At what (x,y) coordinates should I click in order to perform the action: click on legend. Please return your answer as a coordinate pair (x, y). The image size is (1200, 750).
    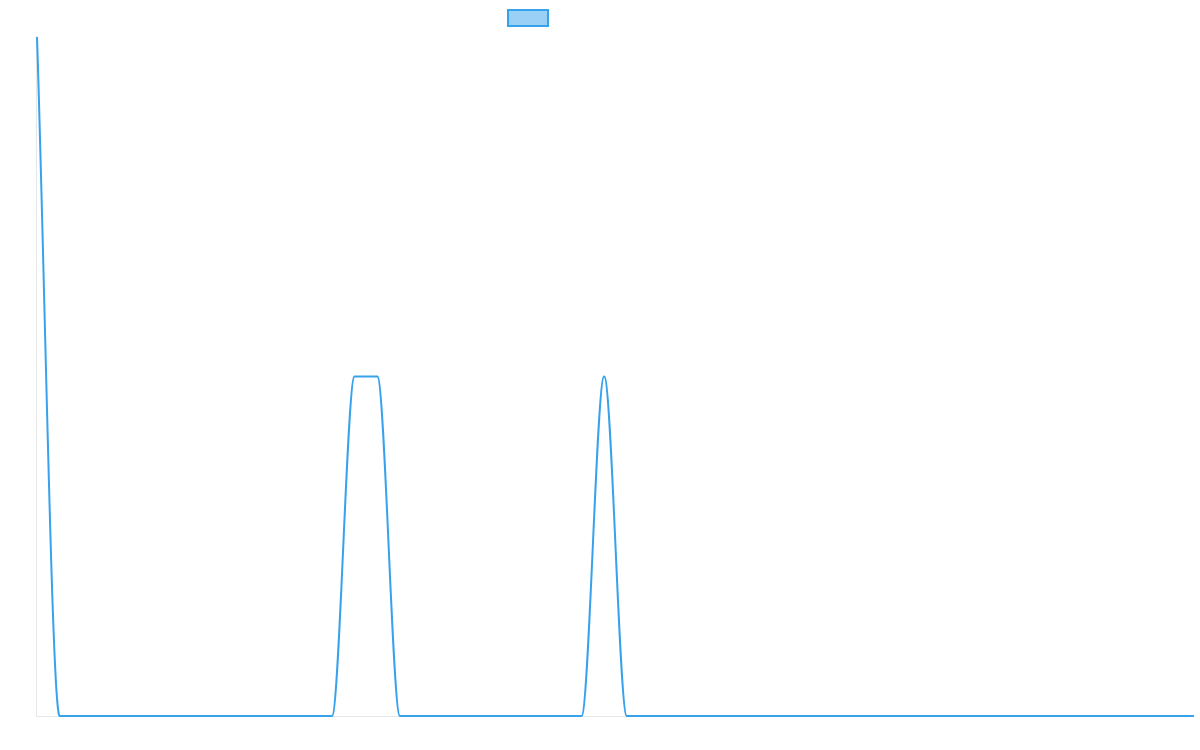
    Looking at the image, I should click on (528, 18).